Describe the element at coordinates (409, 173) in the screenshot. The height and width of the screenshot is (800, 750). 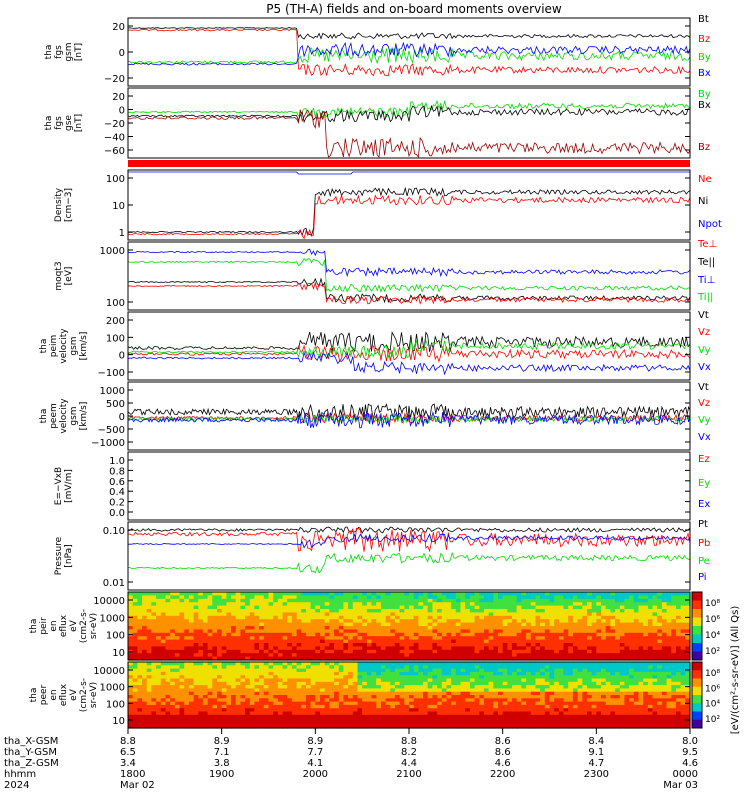
I see `series-line` at that location.